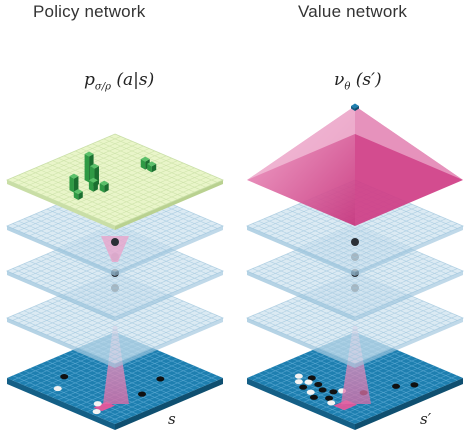  What do you see at coordinates (347, 87) in the screenshot?
I see `value-formula-sub: θ` at bounding box center [347, 87].